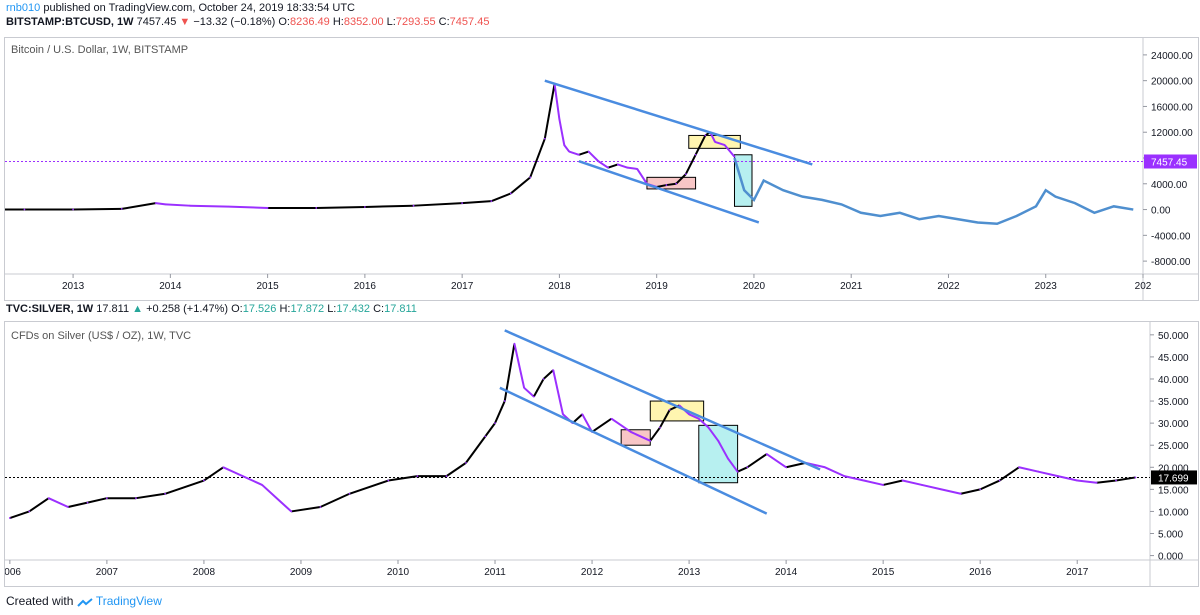 This screenshot has height=615, width=1200. I want to click on btc-description: Bitcoin / U.S. Dollar, 1W, BITSTAMP, so click(100, 50).